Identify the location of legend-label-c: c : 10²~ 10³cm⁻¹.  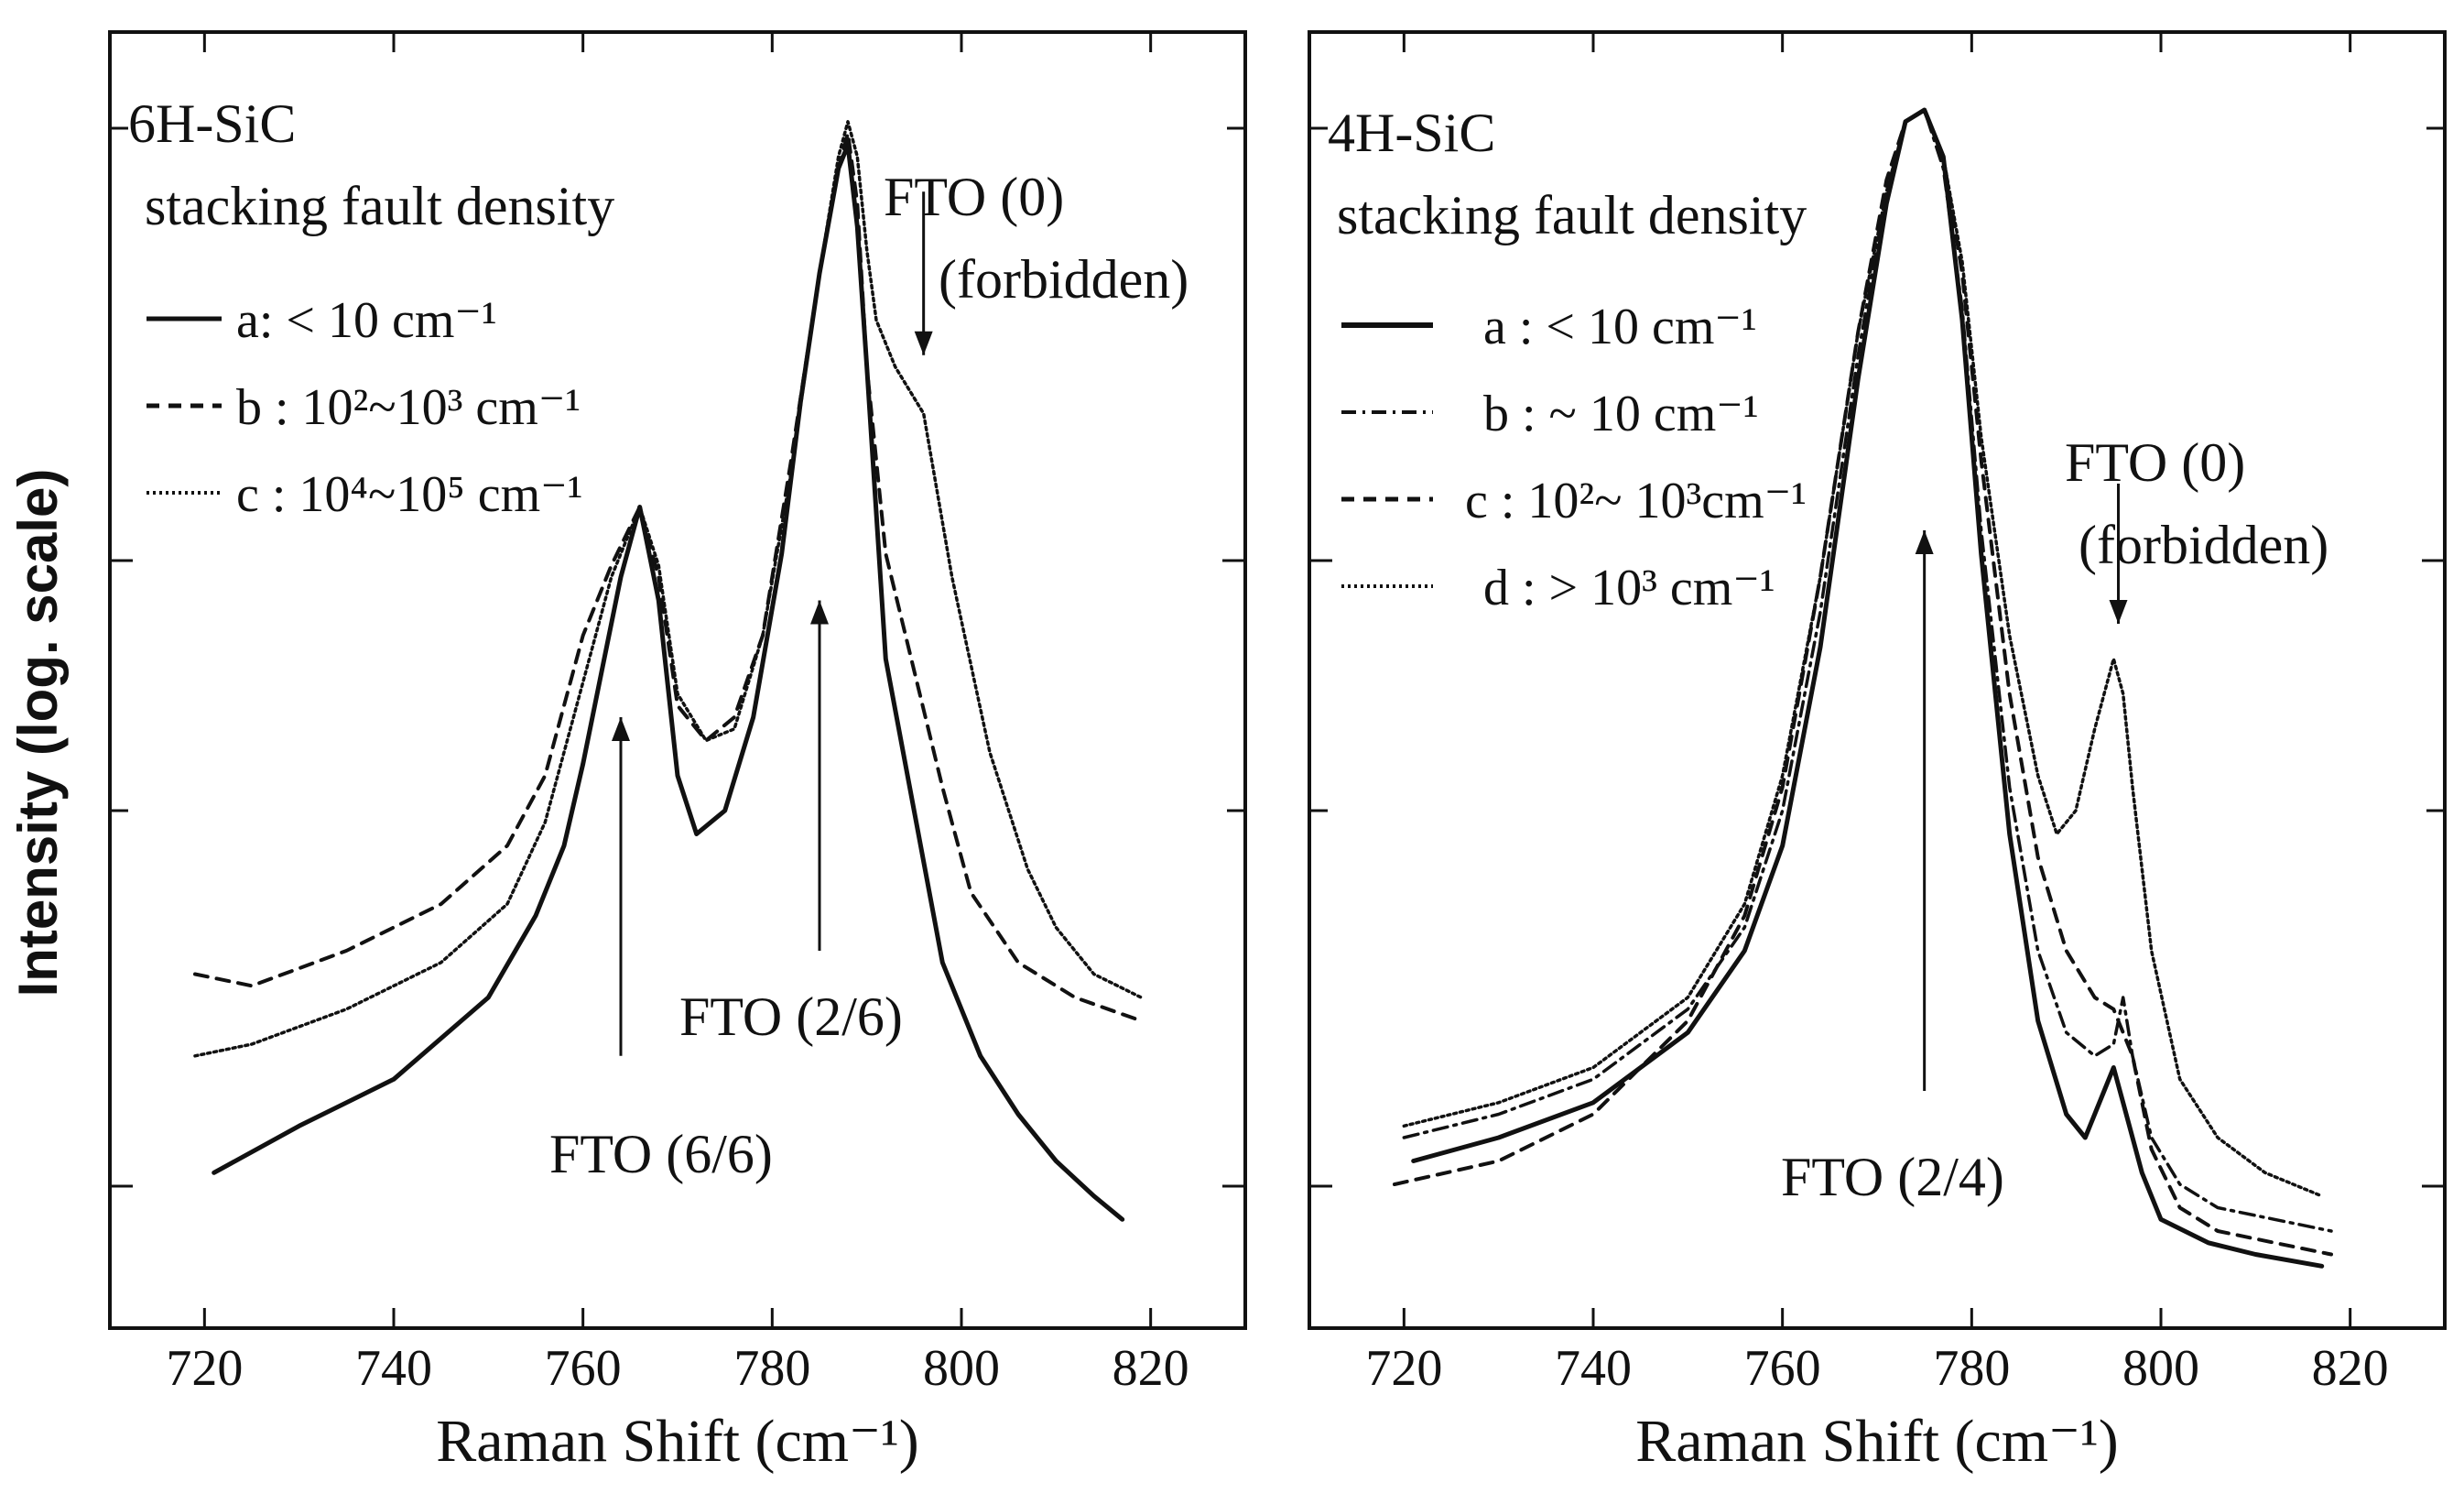
(1636, 501).